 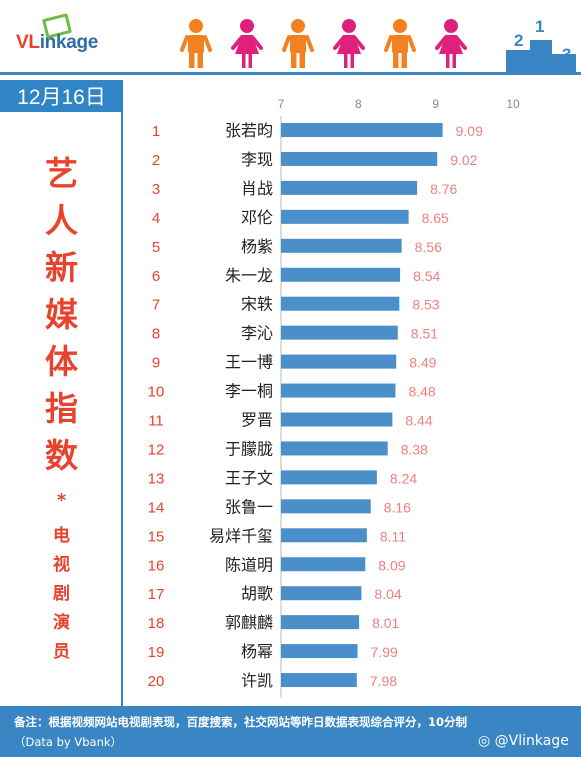 What do you see at coordinates (241, 535) in the screenshot?
I see `category-label: 易烊千玺` at bounding box center [241, 535].